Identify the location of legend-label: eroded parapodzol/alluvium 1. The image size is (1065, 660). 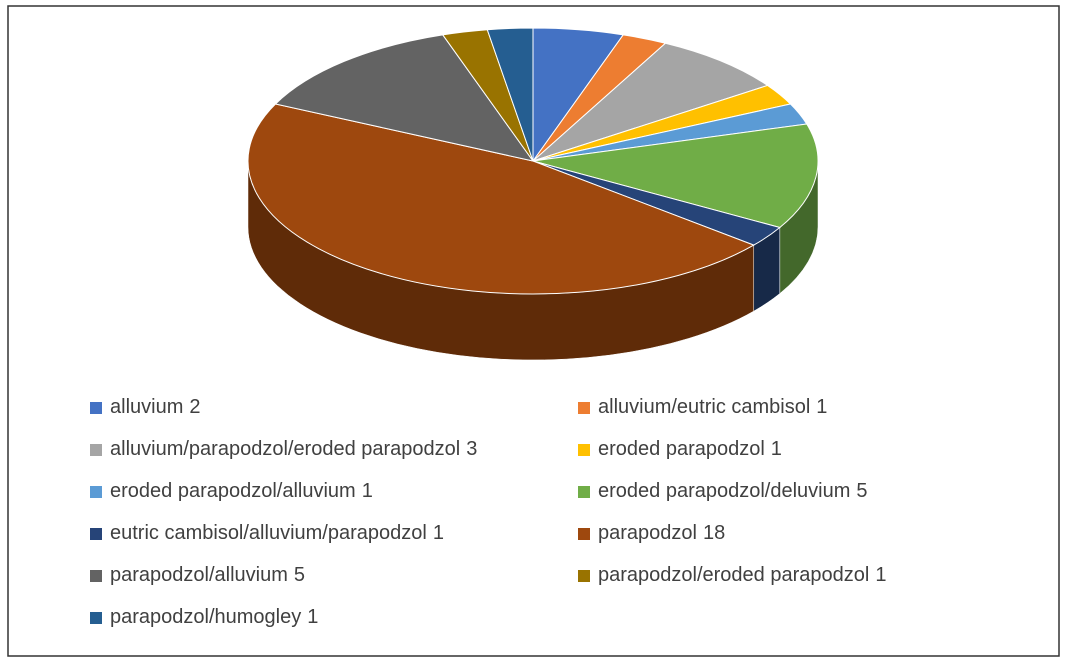
(241, 491).